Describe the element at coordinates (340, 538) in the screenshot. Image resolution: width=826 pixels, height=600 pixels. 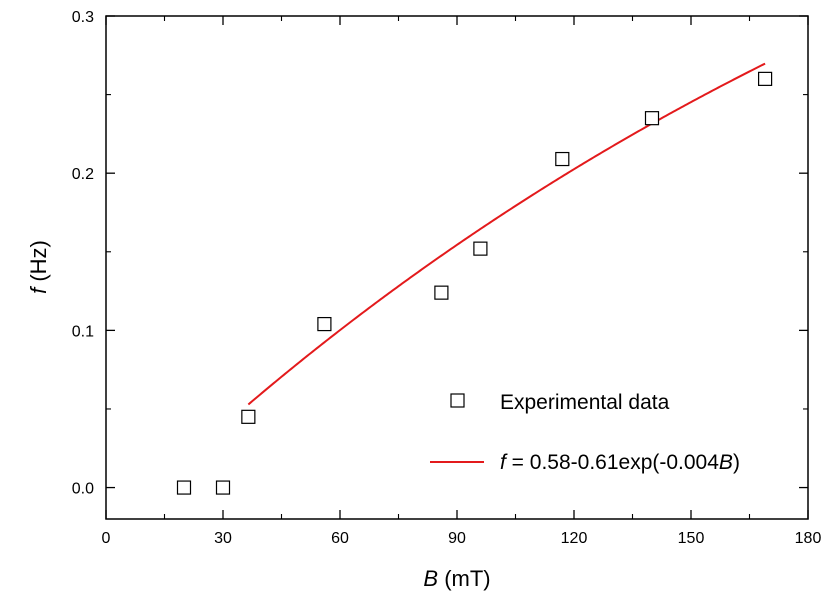
I see `x-tick-label: 60` at that location.